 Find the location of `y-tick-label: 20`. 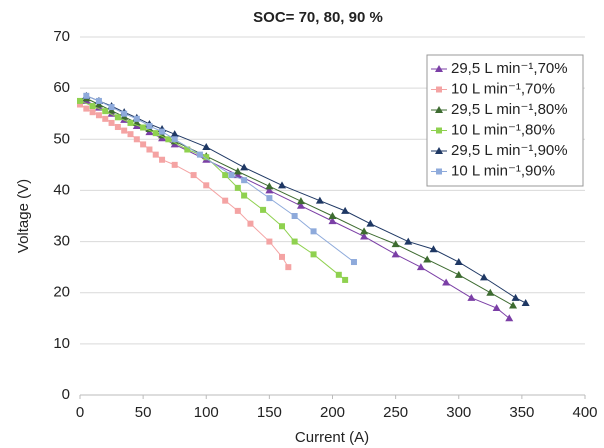

y-tick-label: 20 is located at coordinates (61, 292).